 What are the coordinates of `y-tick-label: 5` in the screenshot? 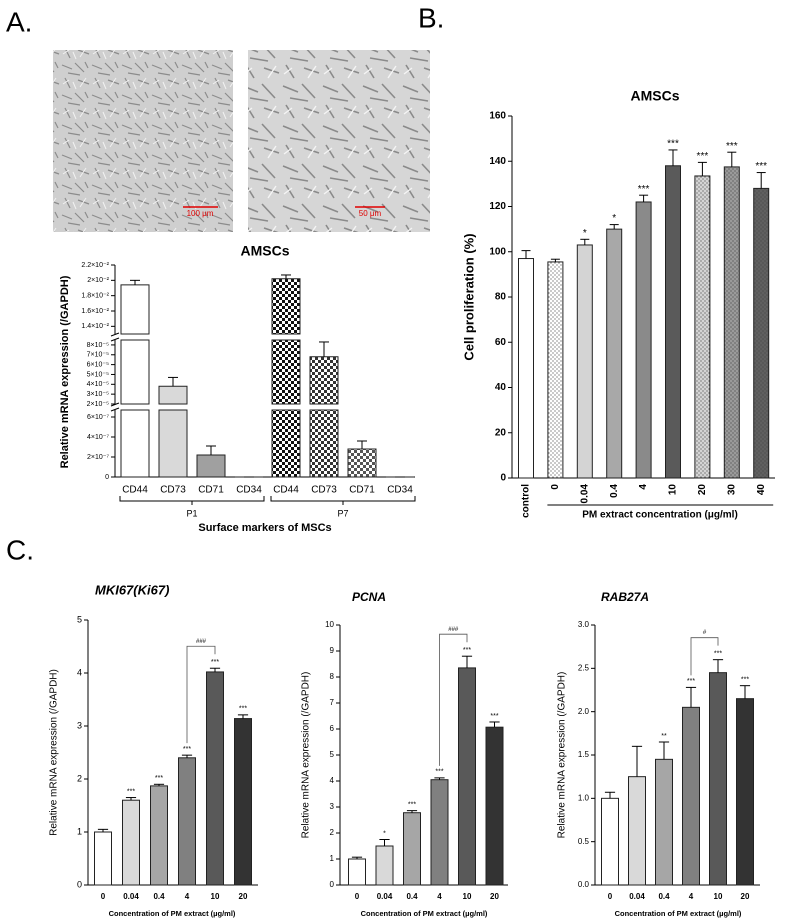 It's located at (332, 754).